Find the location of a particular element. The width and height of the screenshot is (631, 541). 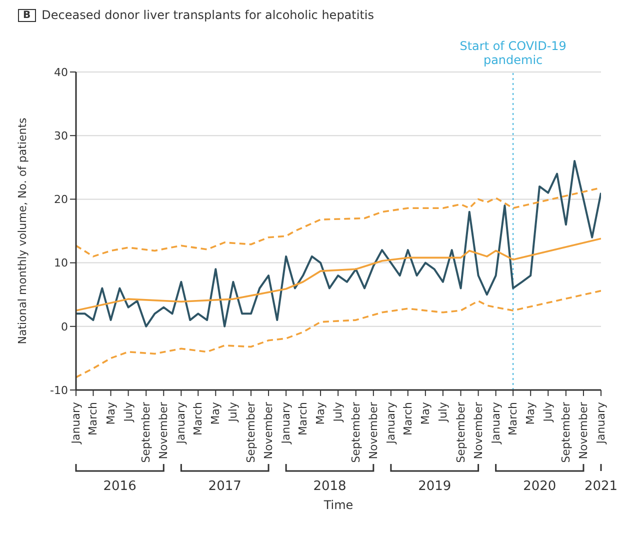

text: 2018 is located at coordinates (329, 486).